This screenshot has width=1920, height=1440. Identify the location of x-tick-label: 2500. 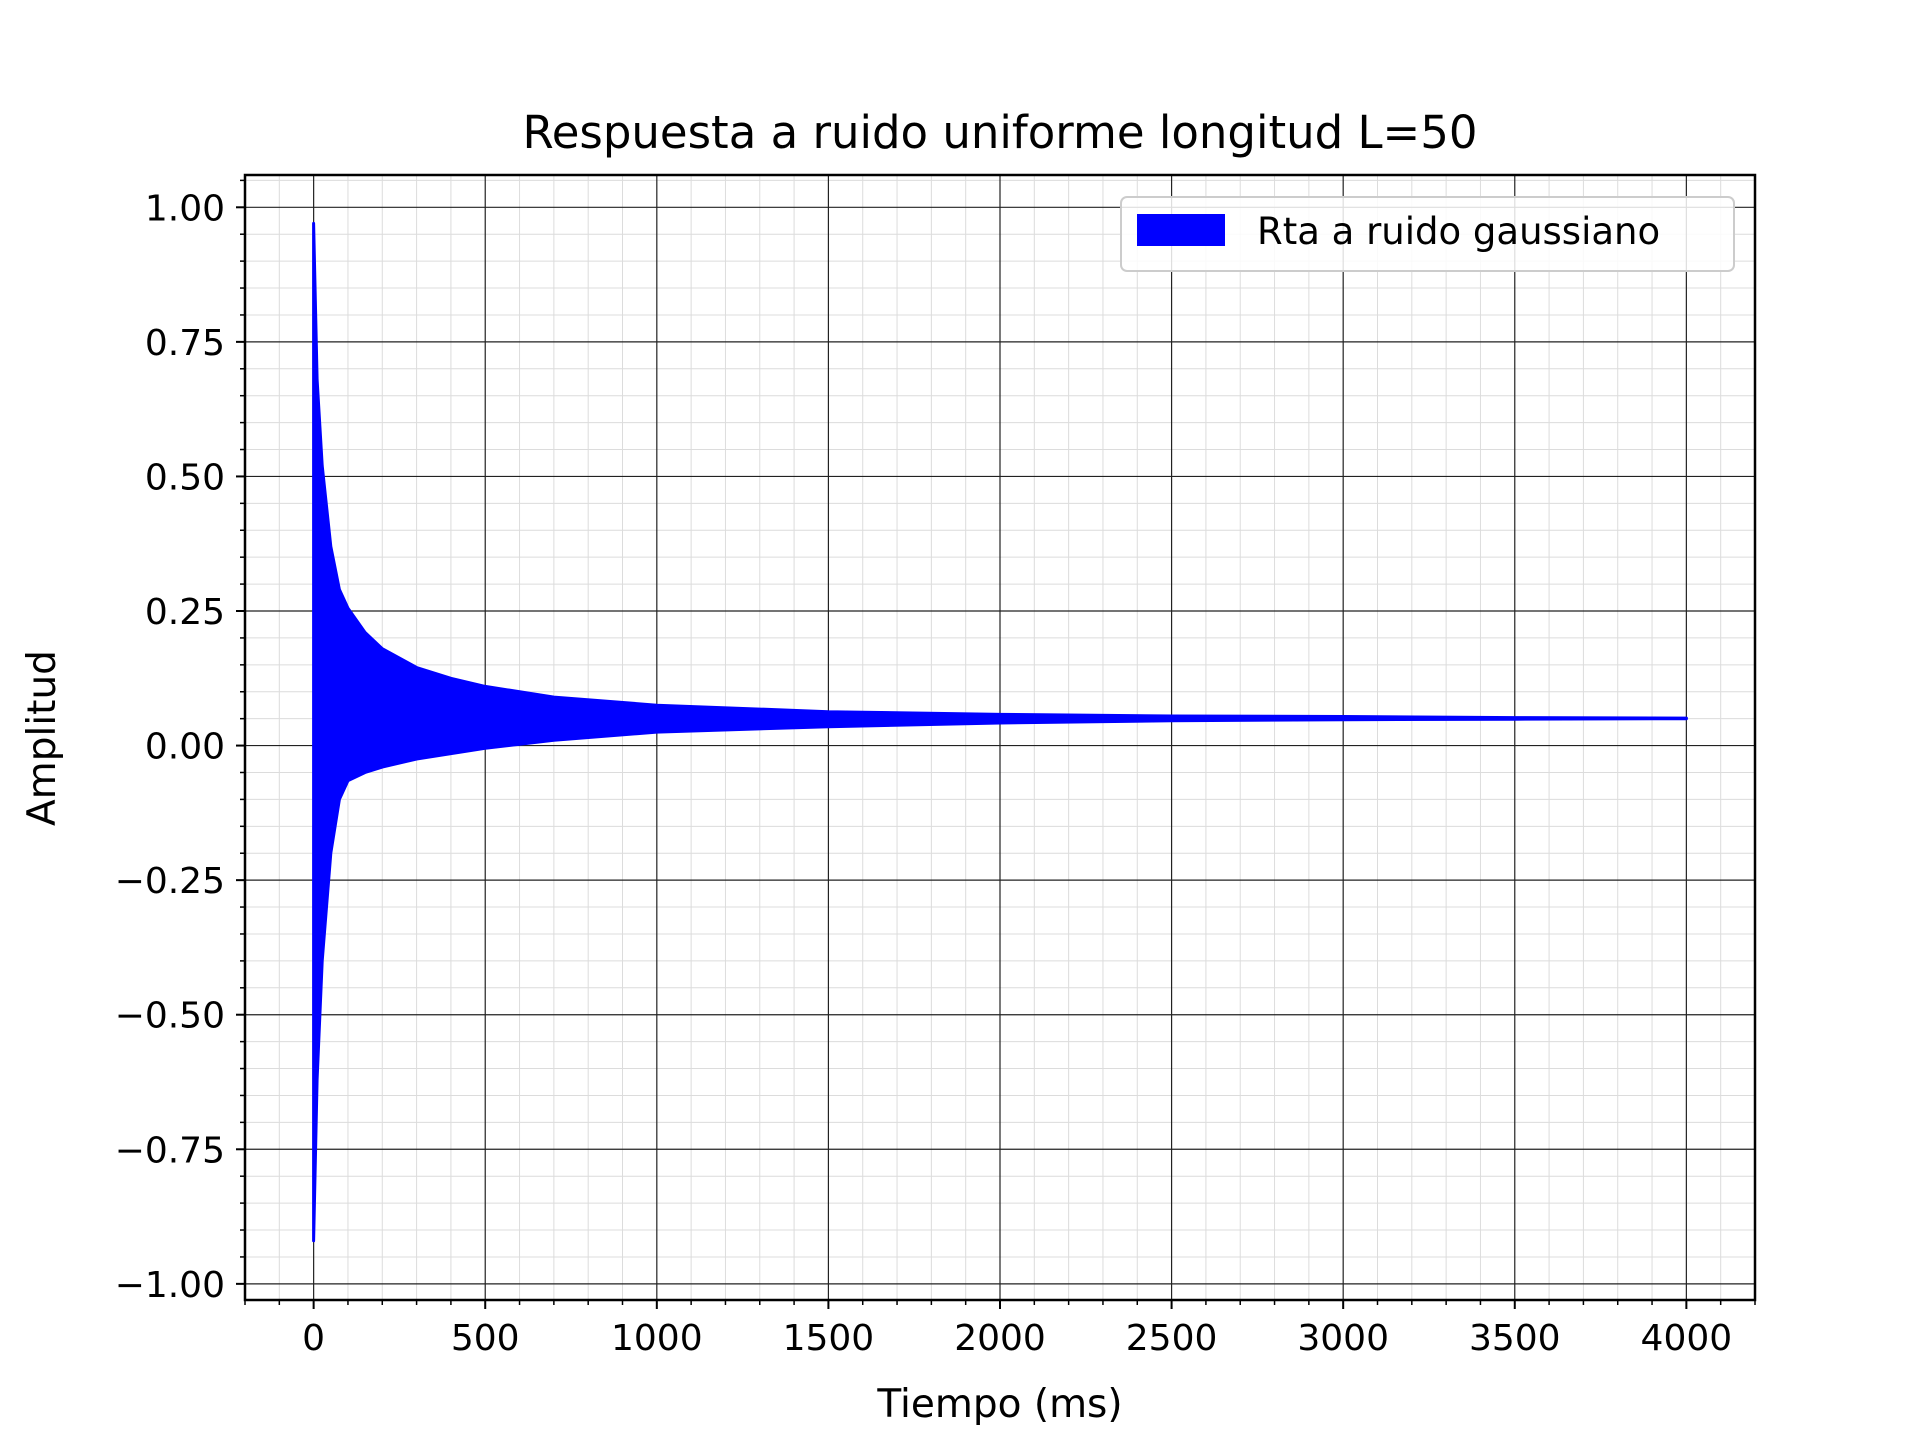
(1172, 1338).